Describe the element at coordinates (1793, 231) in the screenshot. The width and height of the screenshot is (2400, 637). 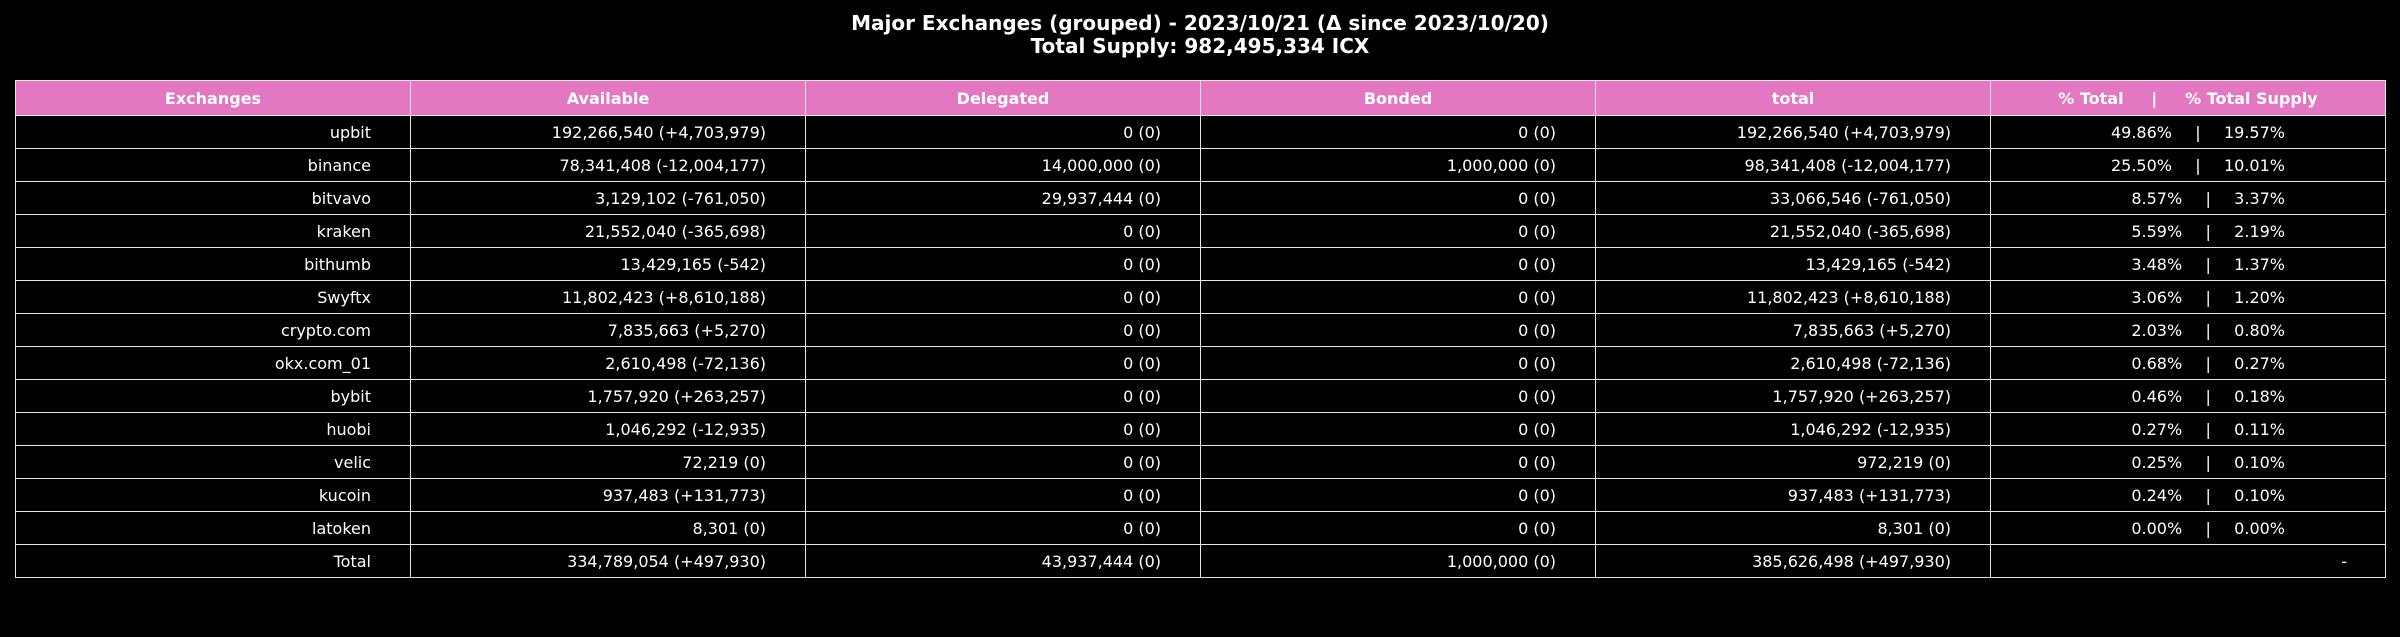
I see `cell-total: 21,552,040 (-365,698)` at that location.